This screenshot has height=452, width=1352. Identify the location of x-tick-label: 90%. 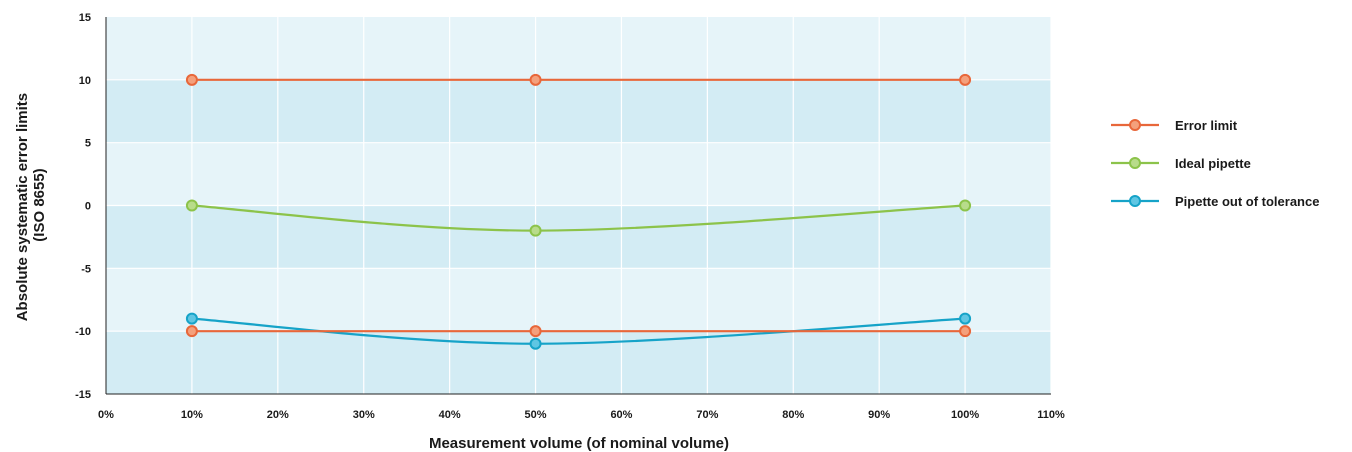
(879, 415).